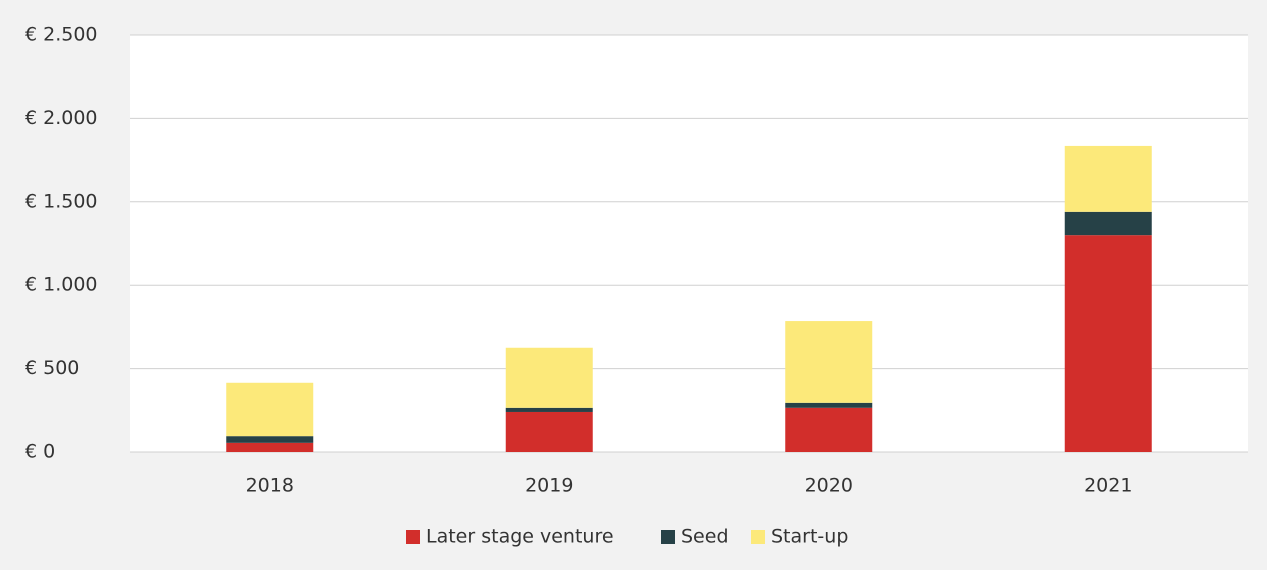 This screenshot has height=570, width=1267. I want to click on y-tick-label: € 500, so click(52, 368).